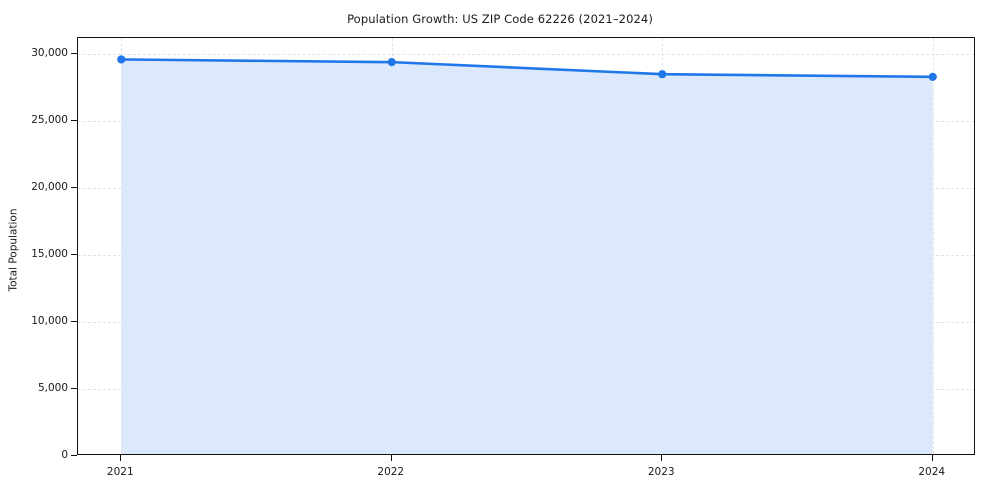 This screenshot has height=500, width=1000. What do you see at coordinates (49, 53) in the screenshot?
I see `y-axis-tick-label: 30,000` at bounding box center [49, 53].